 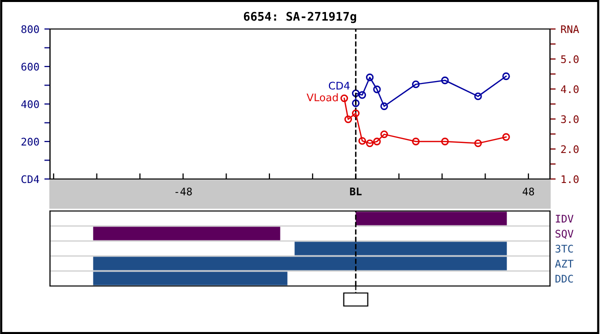 I want to click on y-tick-label: 400, so click(x=30, y=104).